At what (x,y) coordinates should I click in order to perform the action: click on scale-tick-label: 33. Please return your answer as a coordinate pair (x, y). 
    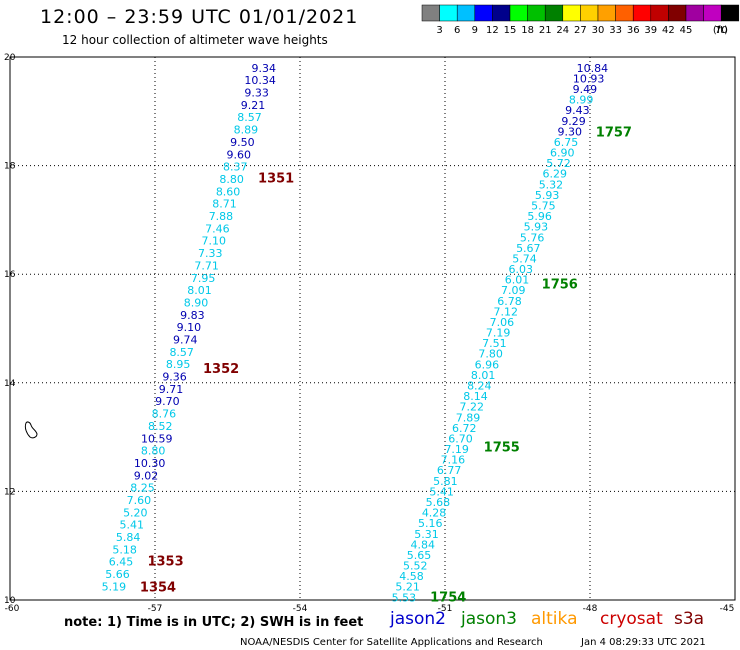
    Looking at the image, I should click on (615, 30).